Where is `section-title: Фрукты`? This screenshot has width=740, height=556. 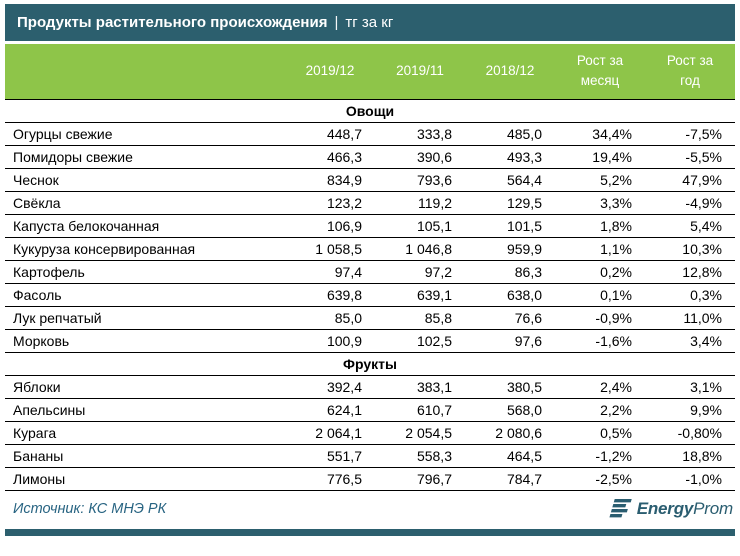 section-title: Фрукты is located at coordinates (370, 364).